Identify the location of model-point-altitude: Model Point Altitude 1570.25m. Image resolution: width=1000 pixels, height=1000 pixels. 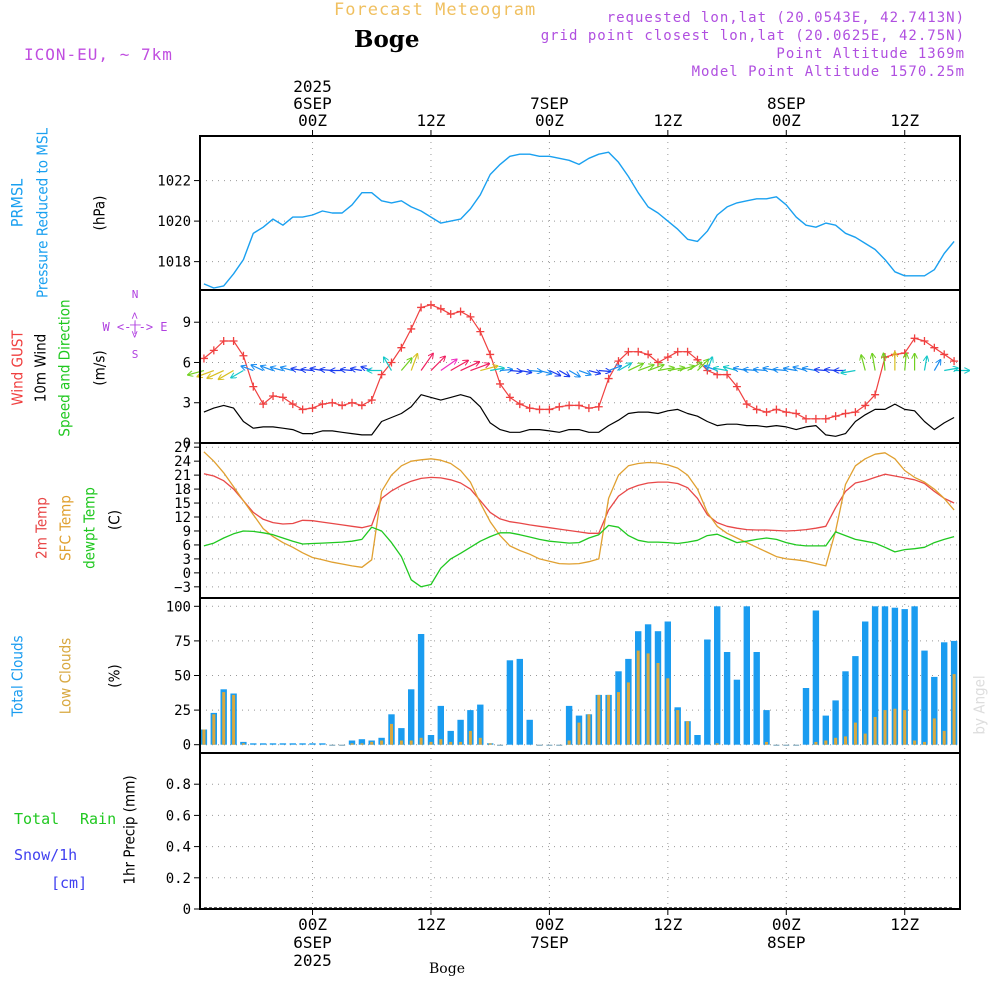
(828, 72).